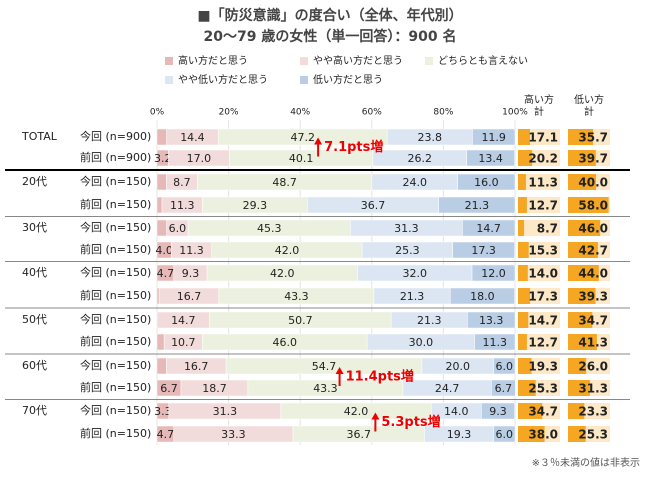 This screenshot has width=650, height=477. Describe the element at coordinates (456, 411) in the screenshot. I see `value-label: 14.0` at that location.